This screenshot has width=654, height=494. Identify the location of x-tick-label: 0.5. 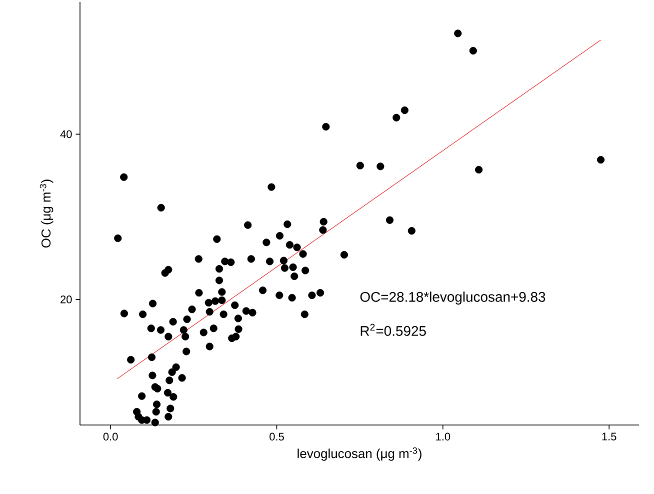
(277, 436).